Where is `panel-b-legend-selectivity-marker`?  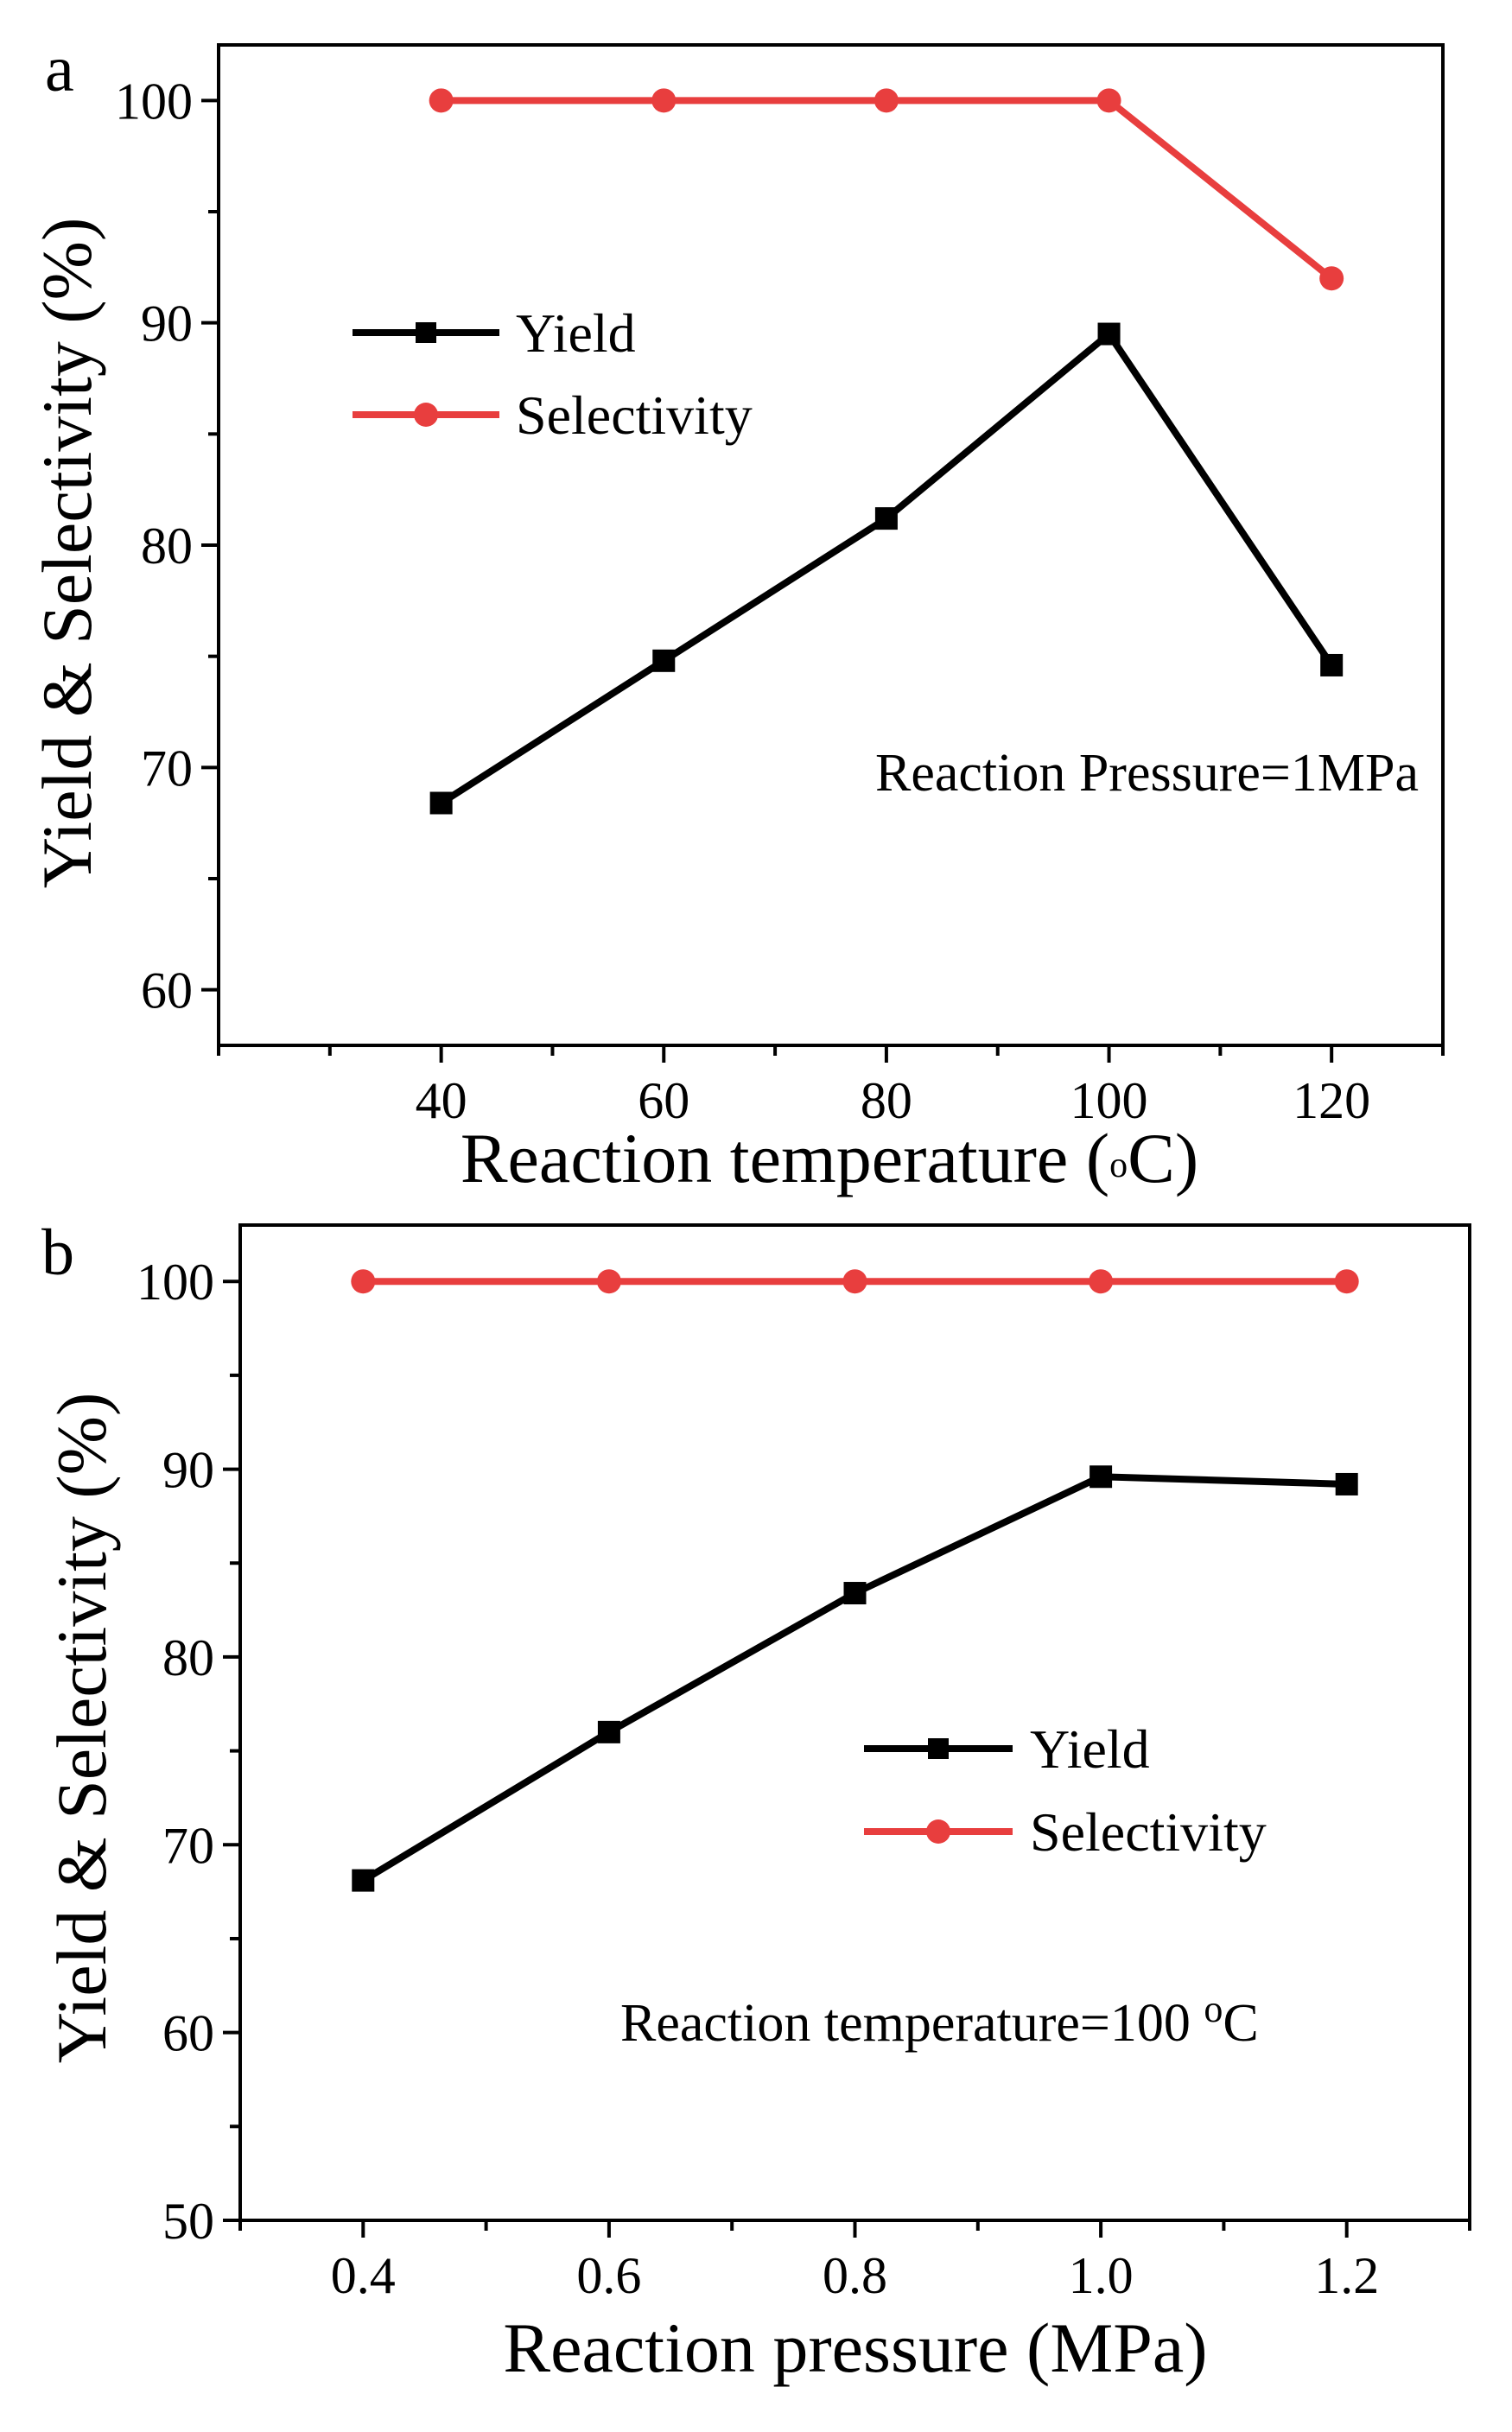
panel-b-legend-selectivity-marker is located at coordinates (938, 1832).